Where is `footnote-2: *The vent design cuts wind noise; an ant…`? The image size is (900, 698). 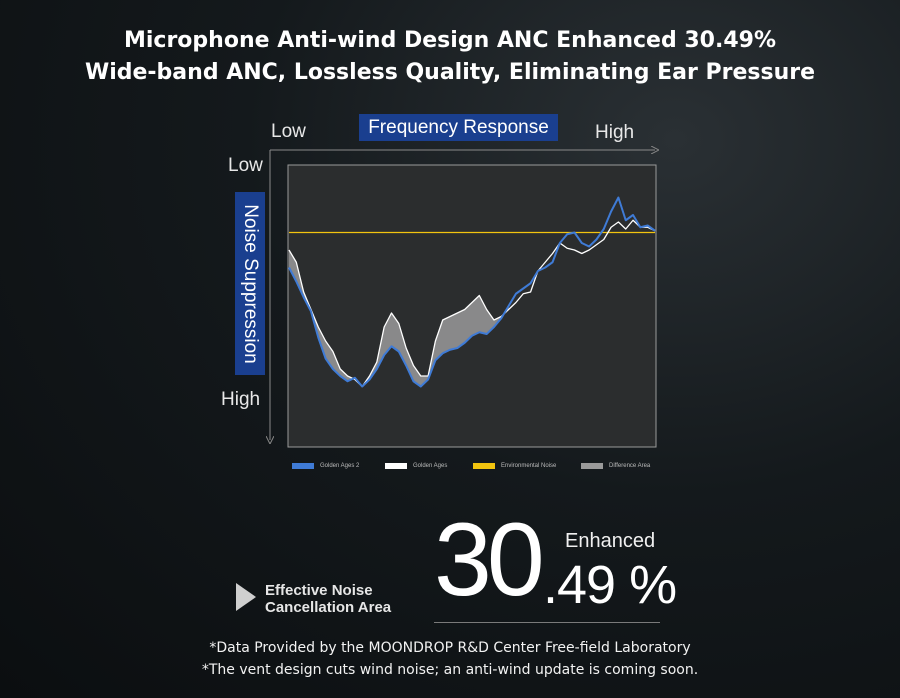
footnote-2: *The vent design cuts wind noise; an ant… is located at coordinates (450, 670).